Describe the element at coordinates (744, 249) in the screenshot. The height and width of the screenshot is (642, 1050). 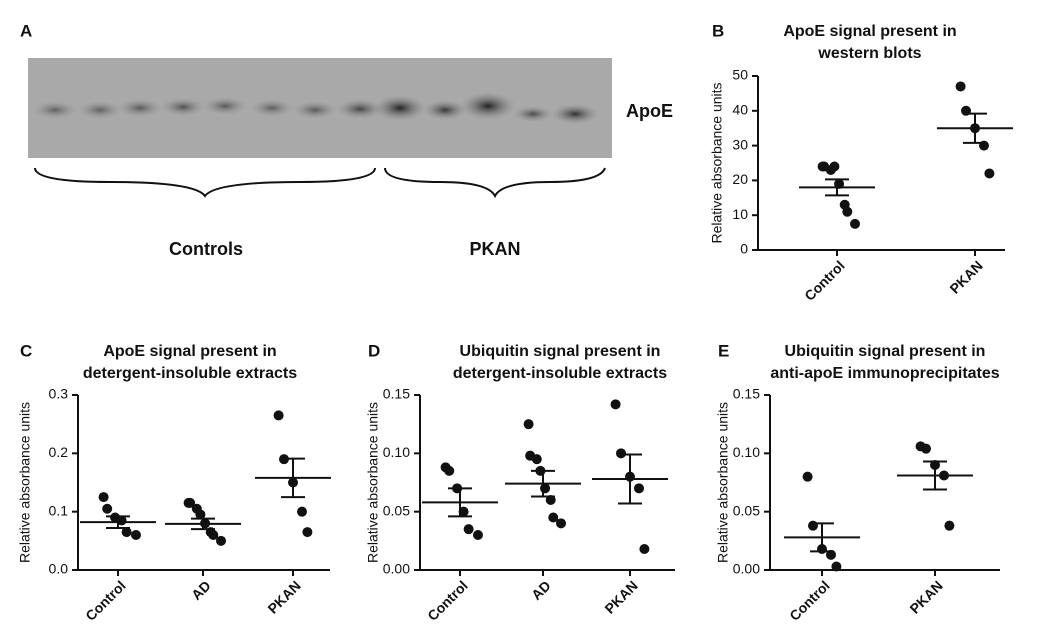
I see `y-tick-label: 0` at that location.